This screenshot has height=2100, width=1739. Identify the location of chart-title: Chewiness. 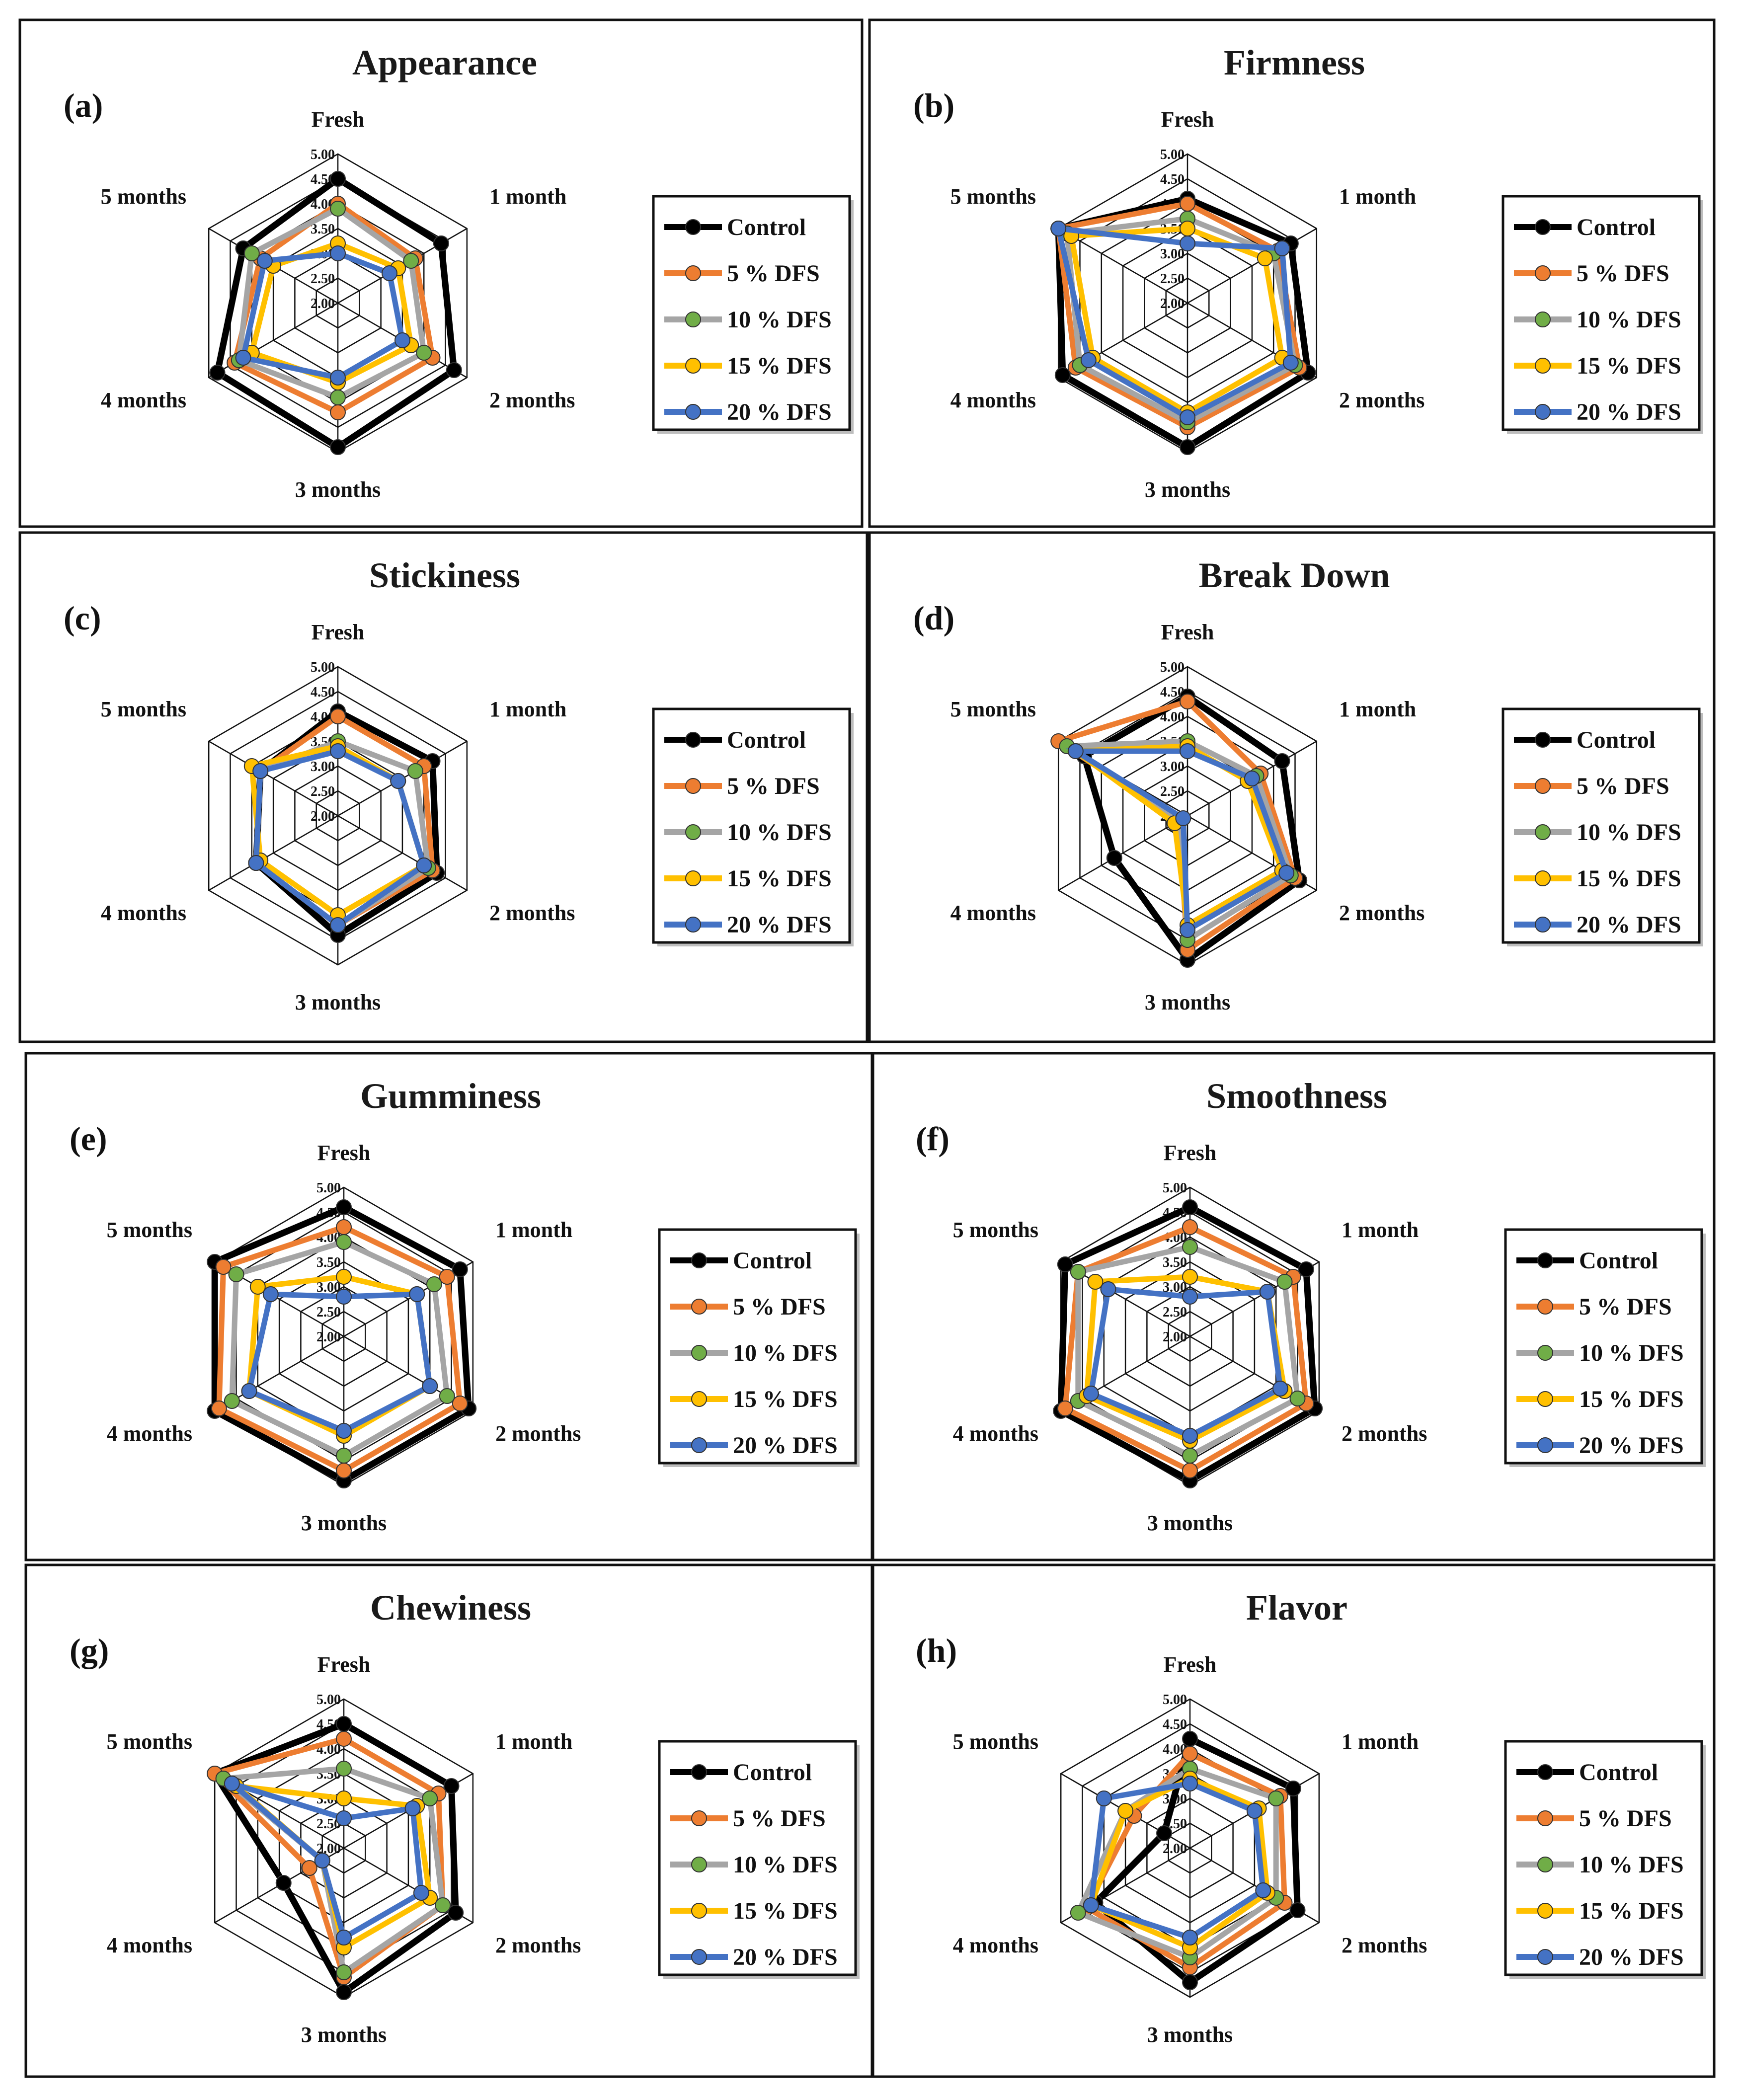
(450, 1608).